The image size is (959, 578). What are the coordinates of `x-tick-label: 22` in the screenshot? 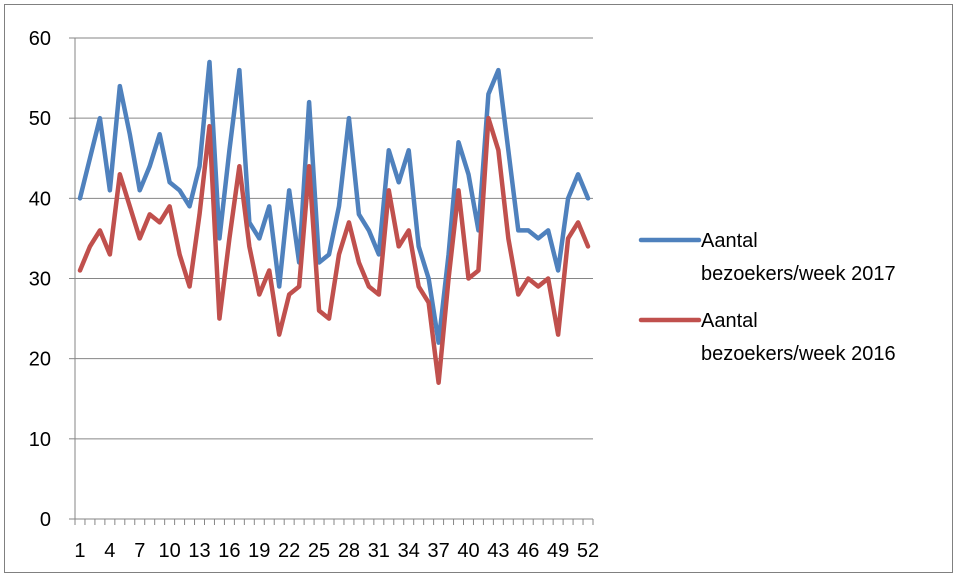 It's located at (289, 551).